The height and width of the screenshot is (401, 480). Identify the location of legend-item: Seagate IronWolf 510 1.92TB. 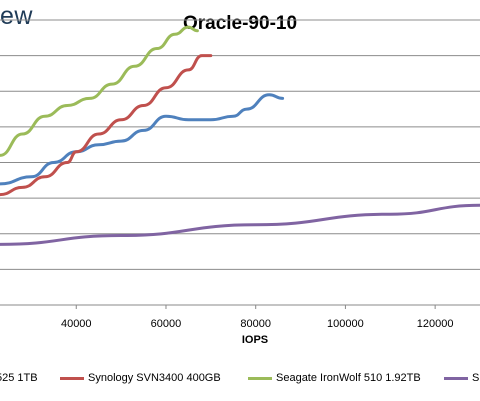
(334, 378).